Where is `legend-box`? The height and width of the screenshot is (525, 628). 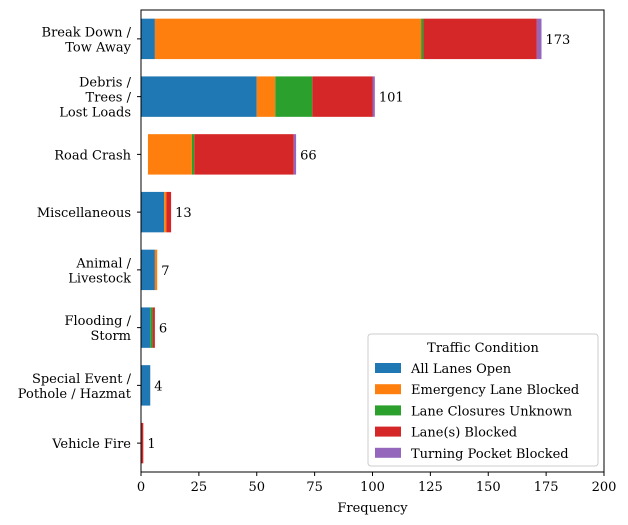 legend-box is located at coordinates (483, 400).